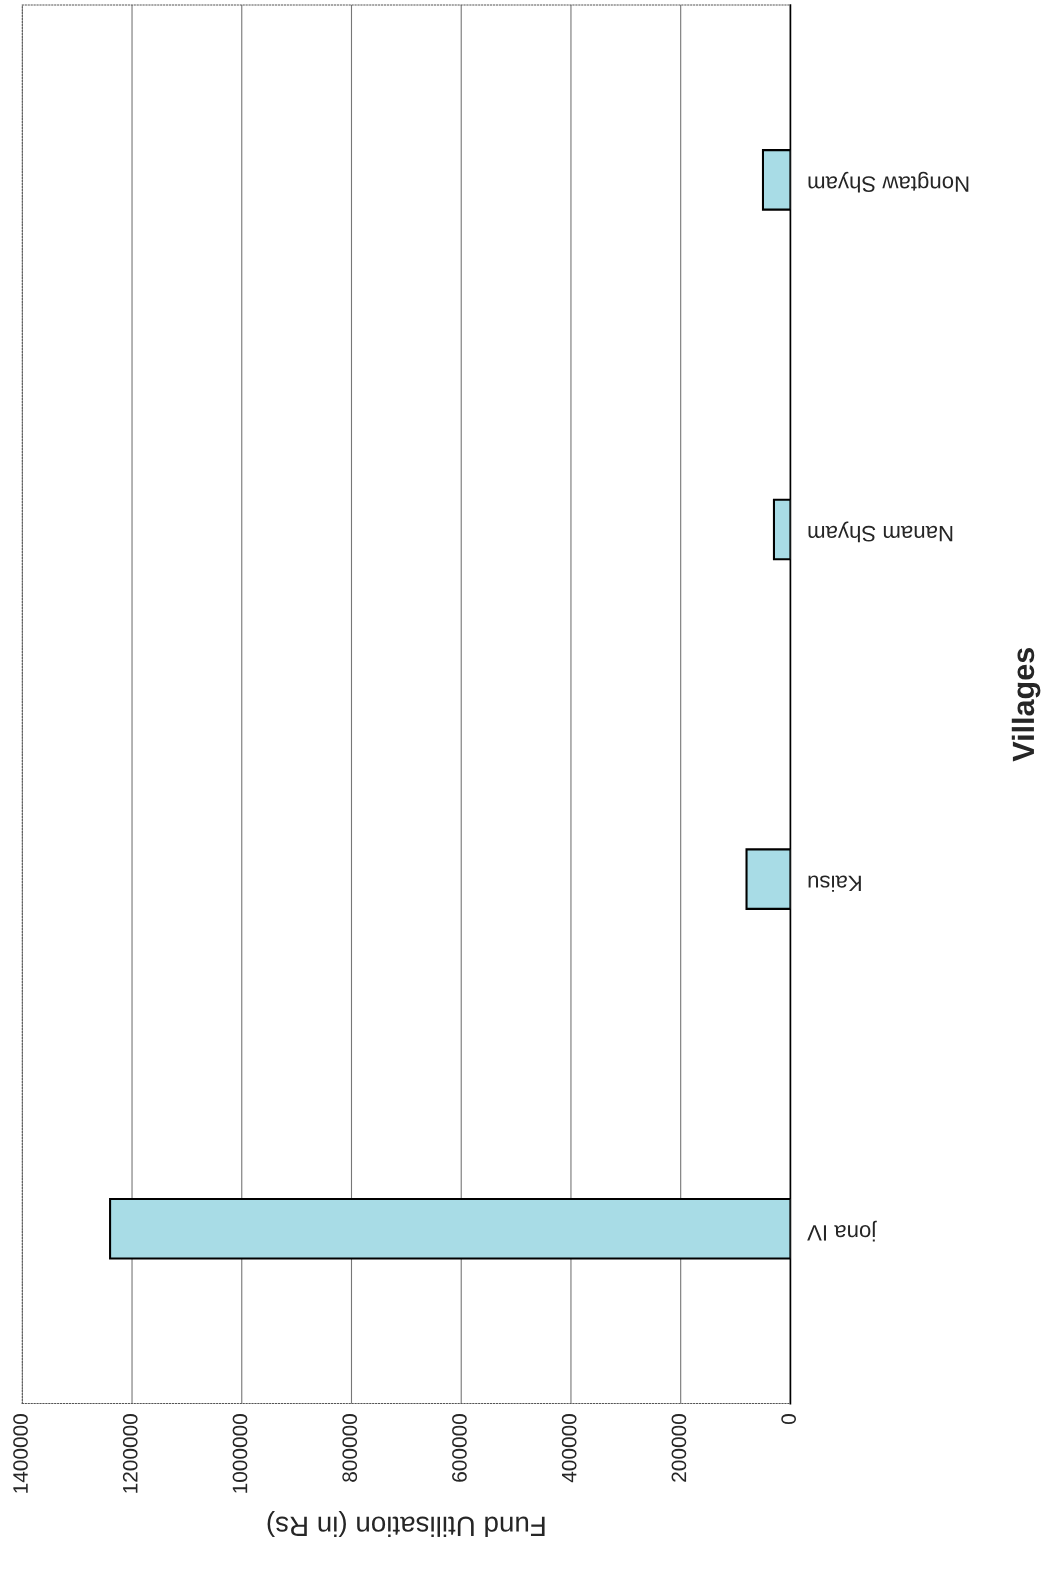  Describe the element at coordinates (569, 1448) in the screenshot. I see `x-tick-label: 400000` at that location.